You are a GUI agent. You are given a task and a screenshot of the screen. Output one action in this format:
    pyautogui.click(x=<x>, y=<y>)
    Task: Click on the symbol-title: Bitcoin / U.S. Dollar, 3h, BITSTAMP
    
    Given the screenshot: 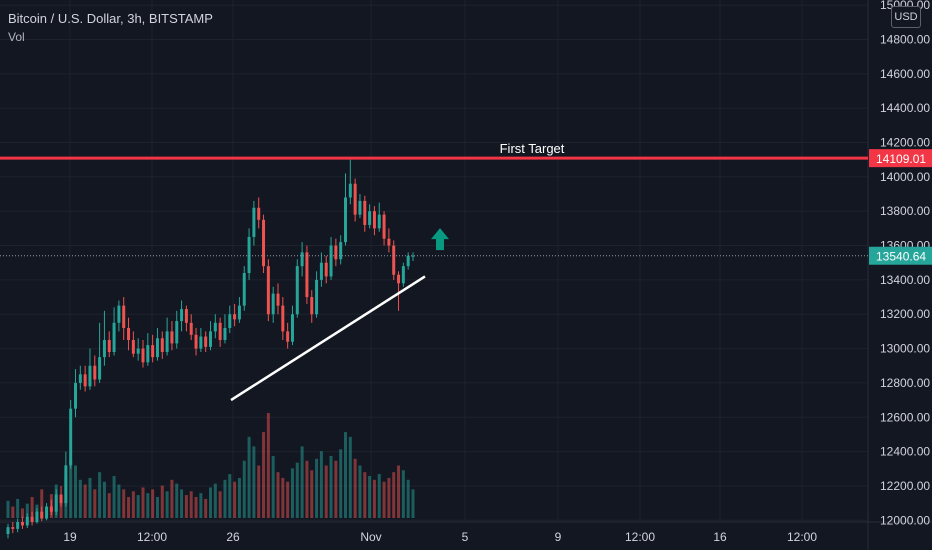 What is the action you would take?
    pyautogui.click(x=110, y=18)
    